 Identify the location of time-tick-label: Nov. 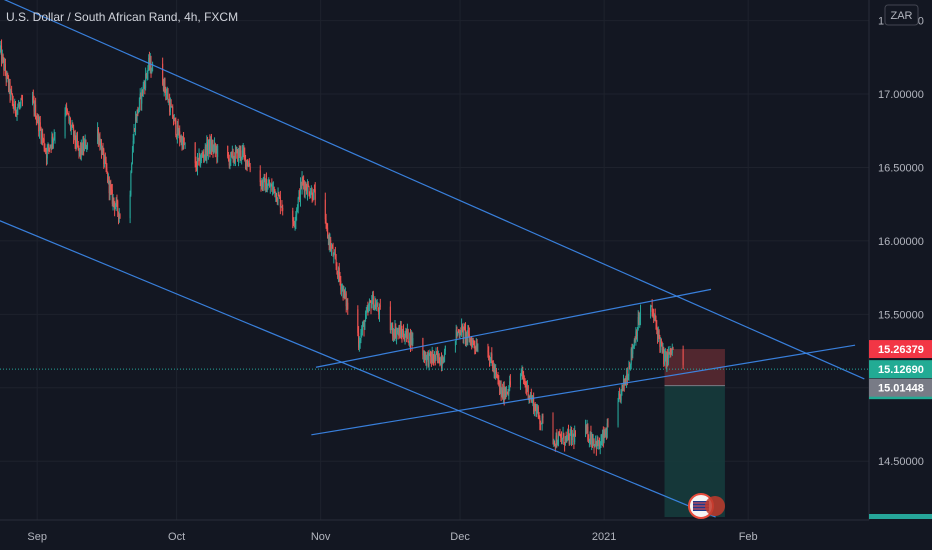
(321, 537).